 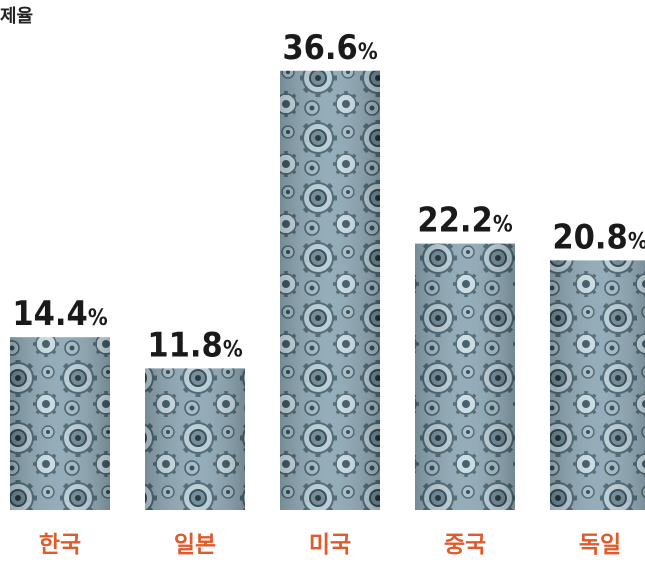 What do you see at coordinates (17, 16) in the screenshot?
I see `chart-title: 제율` at bounding box center [17, 16].